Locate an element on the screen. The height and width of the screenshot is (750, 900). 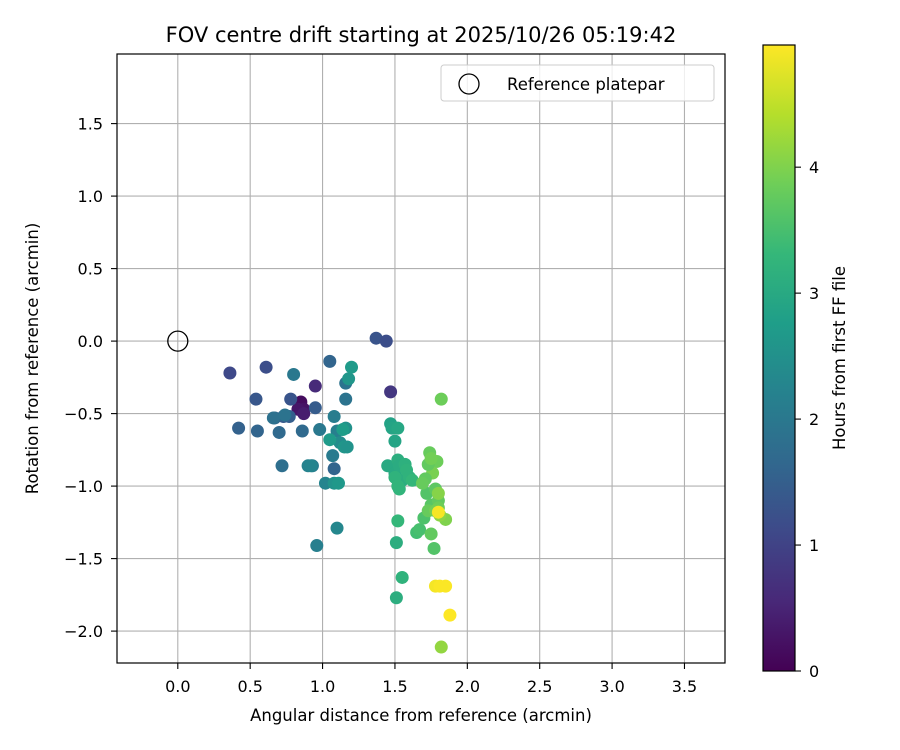
colorbar-label: Hours from first FF file is located at coordinates (839, 358).